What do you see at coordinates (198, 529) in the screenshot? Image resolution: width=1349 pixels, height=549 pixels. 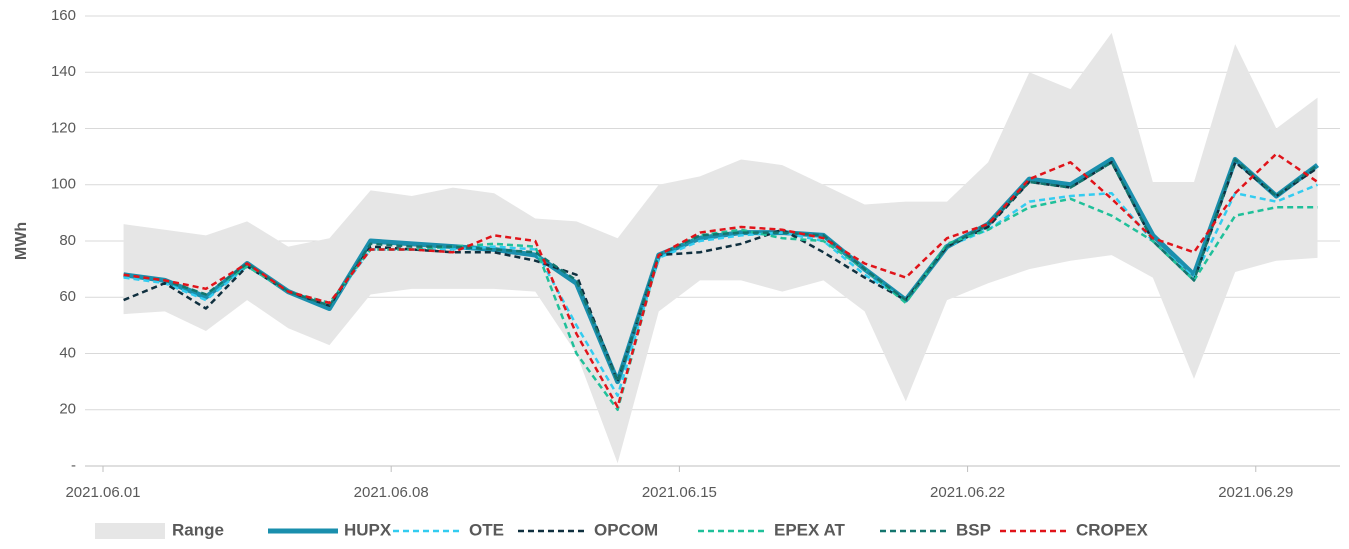 I see `legend-label: Range` at bounding box center [198, 529].